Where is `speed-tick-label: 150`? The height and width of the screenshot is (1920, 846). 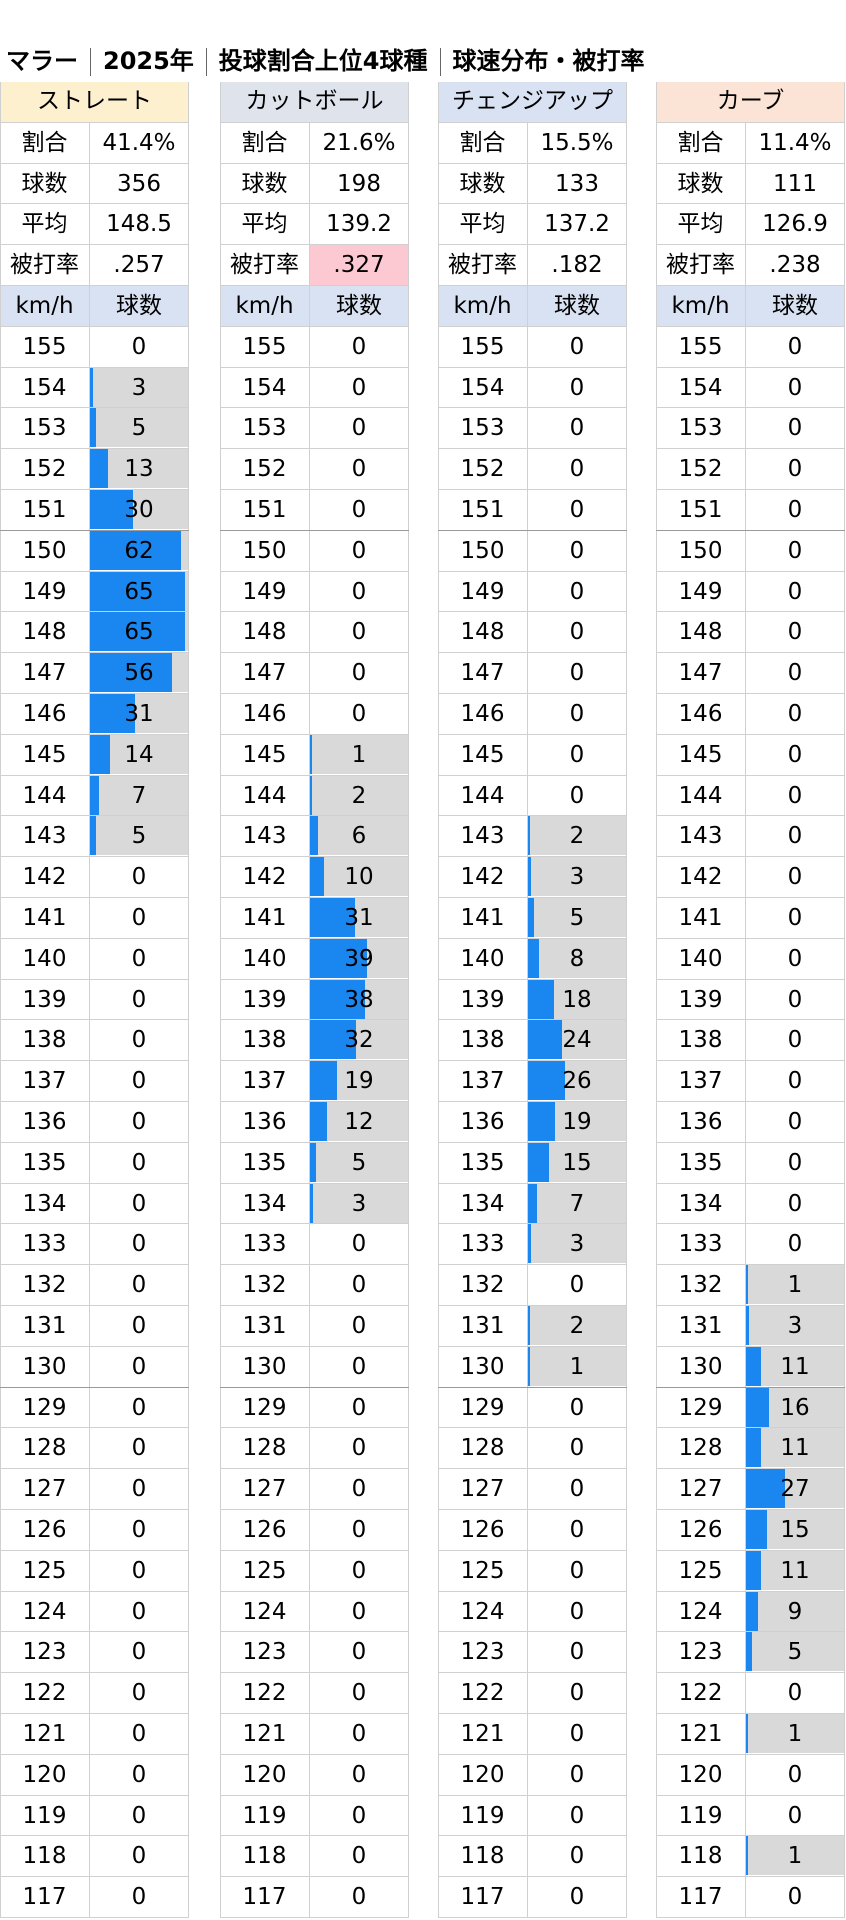
speed-tick-label: 150 is located at coordinates (482, 550).